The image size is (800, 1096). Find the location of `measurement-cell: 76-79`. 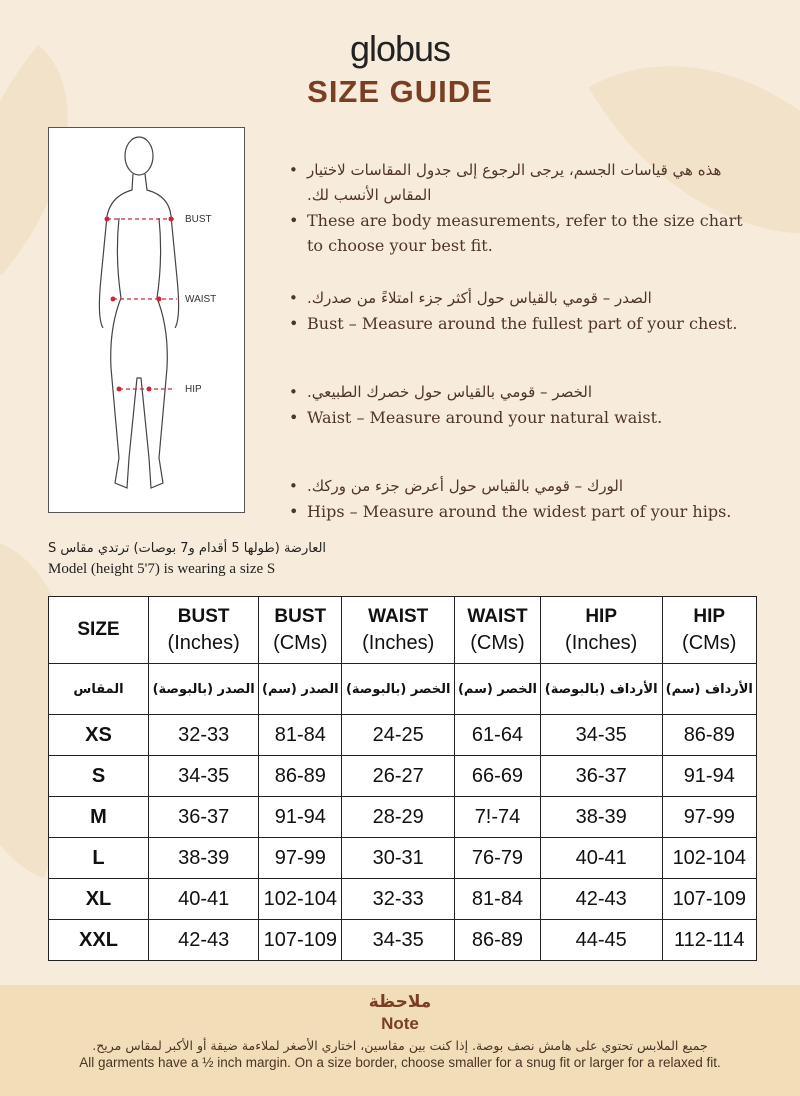

measurement-cell: 76-79 is located at coordinates (497, 858).